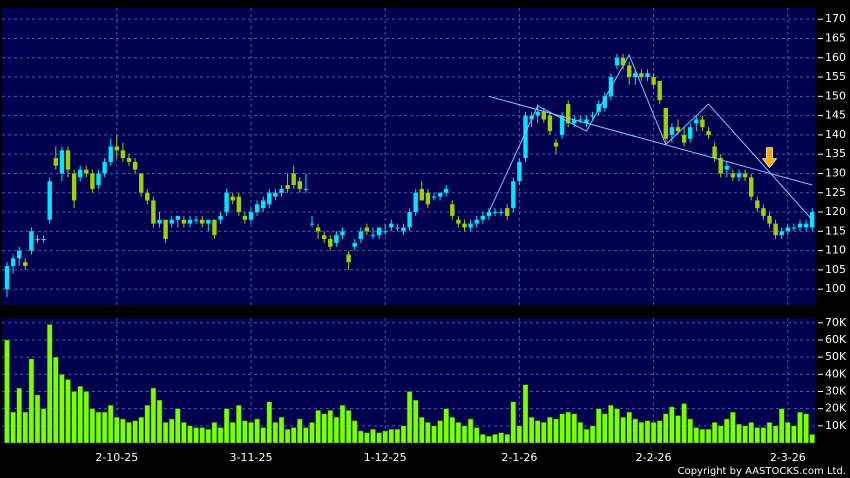 The height and width of the screenshot is (478, 850). Describe the element at coordinates (836, 425) in the screenshot. I see `y-tick-label: 10K` at that location.